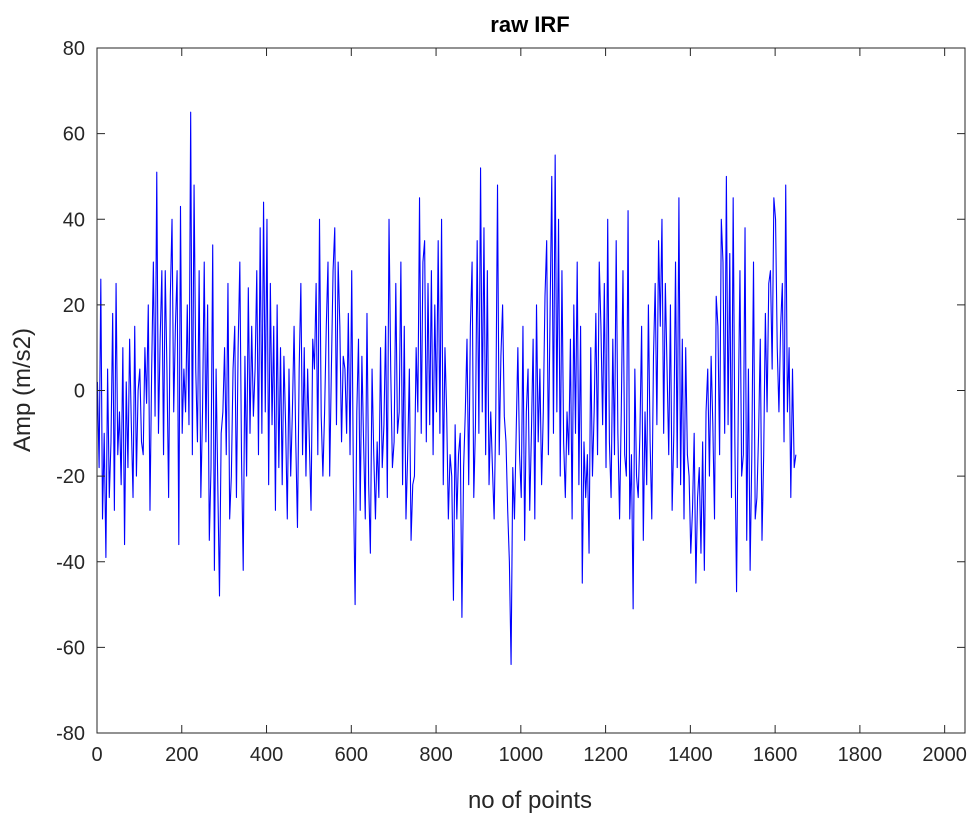 This screenshot has height=818, width=975. Describe the element at coordinates (79, 392) in the screenshot. I see `y-tick-label: 0` at that location.